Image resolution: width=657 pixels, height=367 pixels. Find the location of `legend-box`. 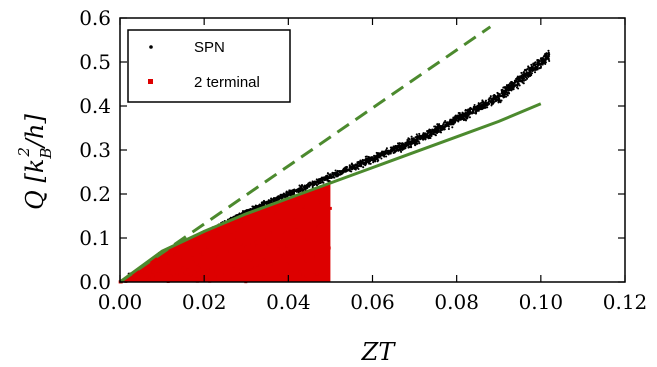

legend-box is located at coordinates (209, 66).